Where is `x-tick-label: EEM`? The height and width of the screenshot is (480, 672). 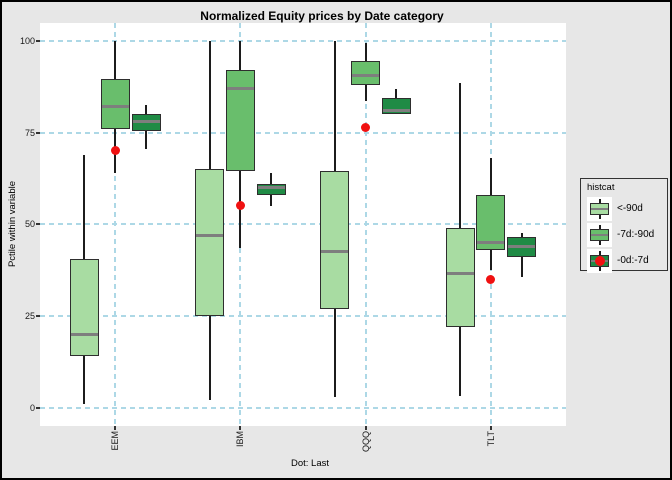 x-tick-label: EEM is located at coordinates (115, 441).